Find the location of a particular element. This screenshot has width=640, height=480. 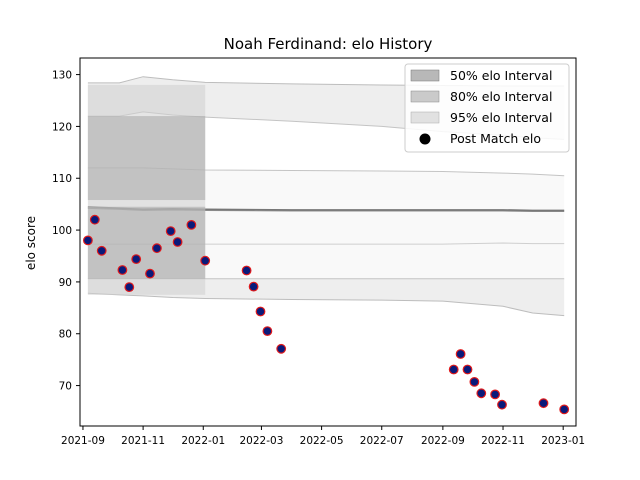

y-tick-label: 120 is located at coordinates (62, 127).